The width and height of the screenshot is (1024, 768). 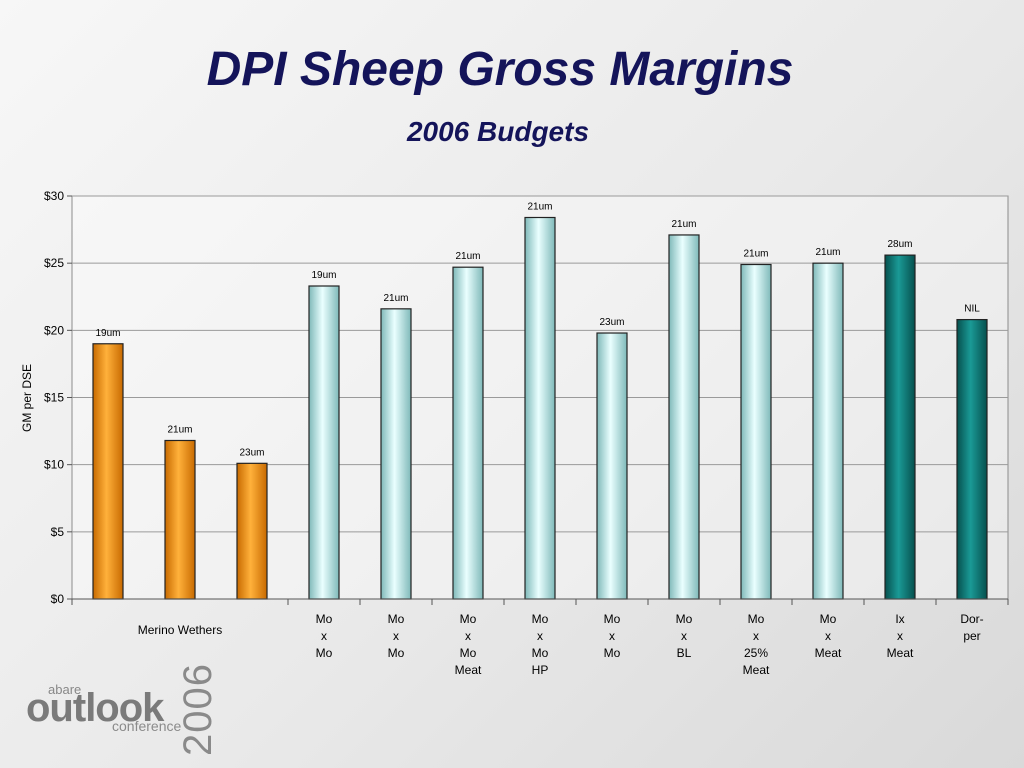 I want to click on y-tick-label: $10, so click(x=54, y=465).